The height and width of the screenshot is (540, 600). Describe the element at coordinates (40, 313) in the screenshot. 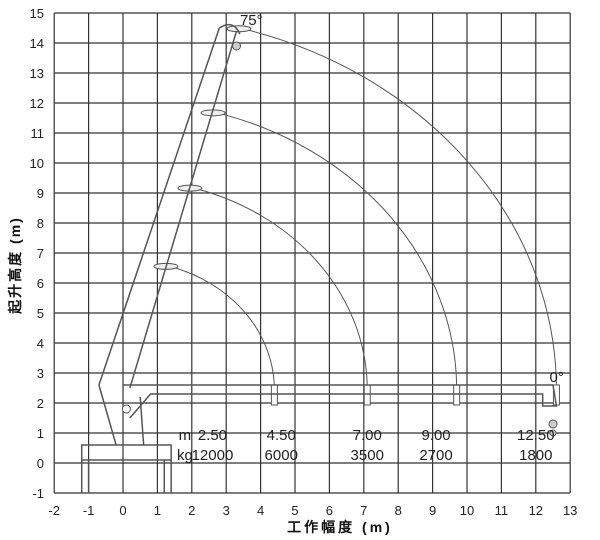

I see `y-tick-label: 5` at that location.